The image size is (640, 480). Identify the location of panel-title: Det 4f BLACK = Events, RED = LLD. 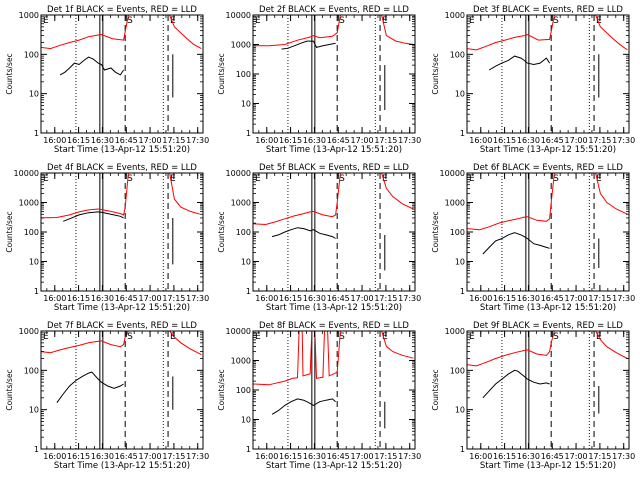
(122, 168).